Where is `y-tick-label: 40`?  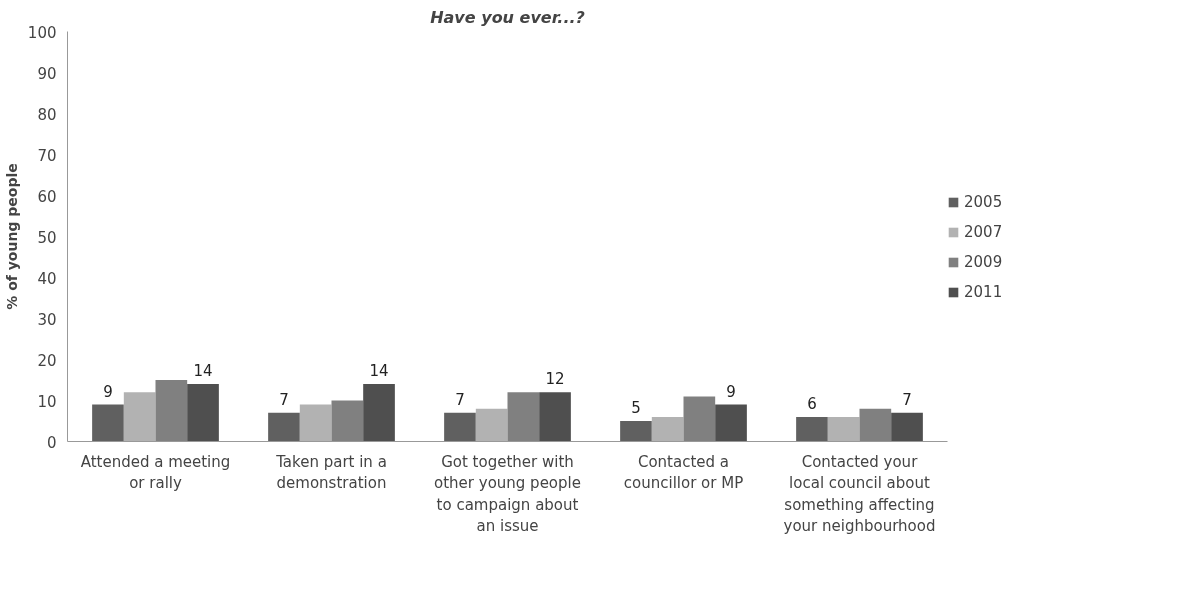 y-tick-label: 40 is located at coordinates (47, 278).